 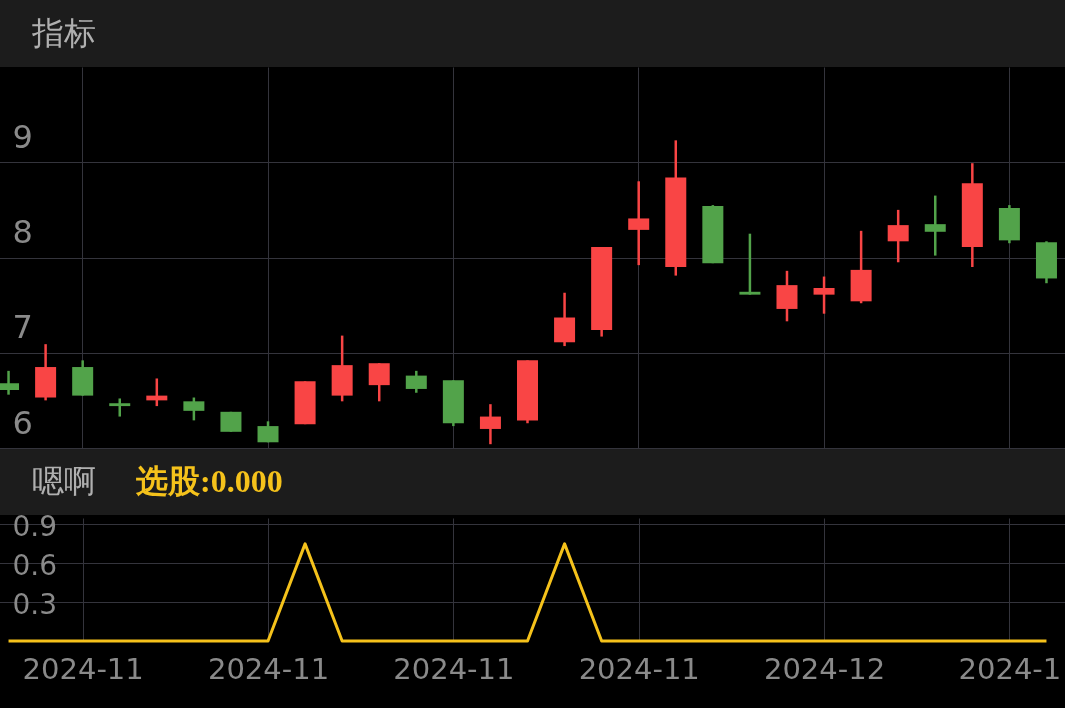 What do you see at coordinates (209, 481) in the screenshot?
I see `chart-subtitle: 选股:0.000` at bounding box center [209, 481].